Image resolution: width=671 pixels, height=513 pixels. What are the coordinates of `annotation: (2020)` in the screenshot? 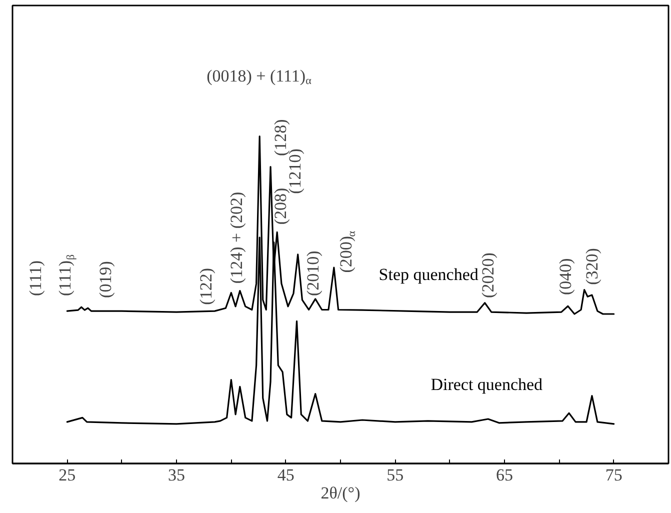 It's located at (488, 275).